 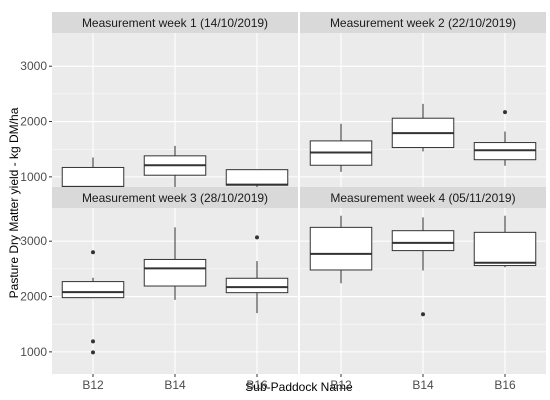 I want to click on facet-strip-title: Measurement week 4 (05/11/2019), so click(x=422, y=198).